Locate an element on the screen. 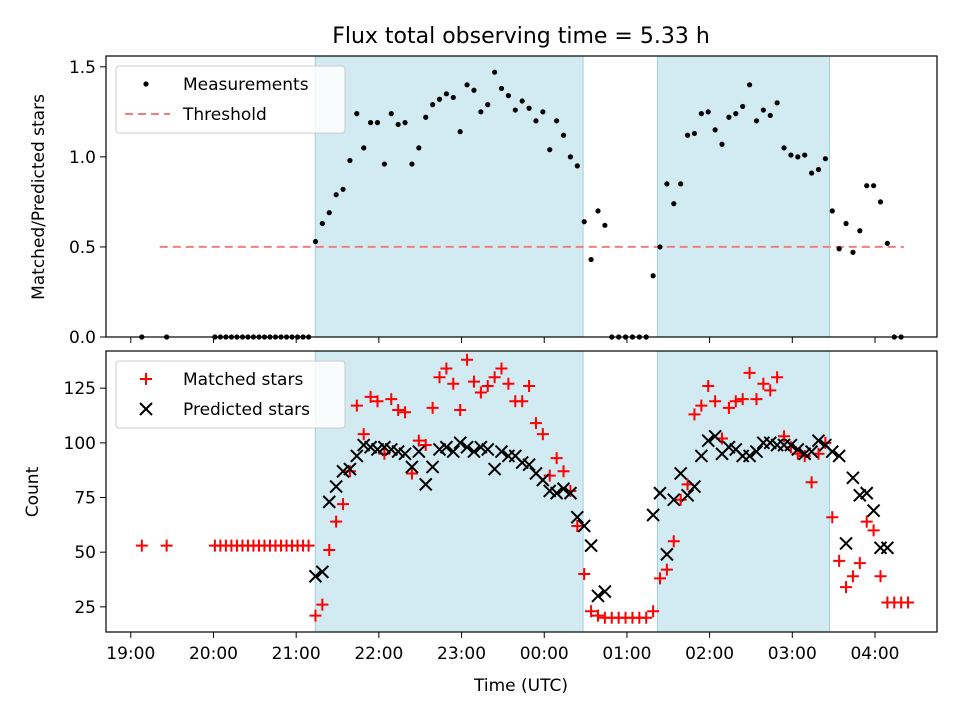 This screenshot has height=720, width=960. x-tick-label: 21:00 is located at coordinates (296, 654).